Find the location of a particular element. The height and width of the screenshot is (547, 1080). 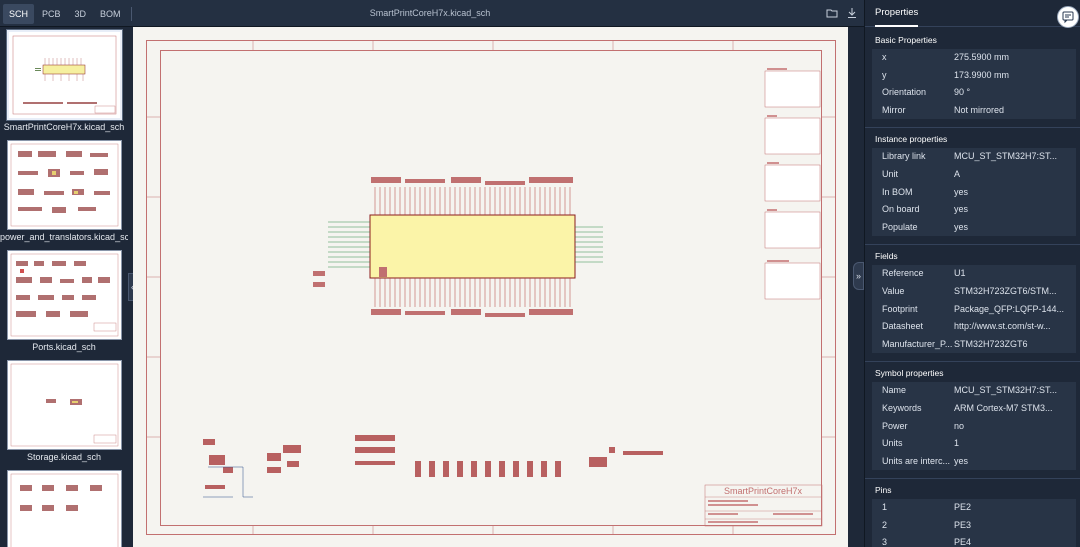

prop-row: Orientation 90 ° is located at coordinates (974, 93).